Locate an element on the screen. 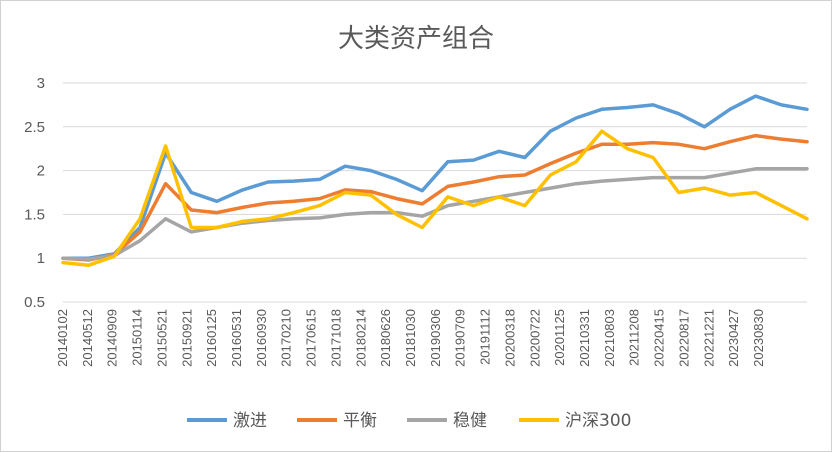 This screenshot has width=832, height=452. y-tick-label: 1 is located at coordinates (41, 258).